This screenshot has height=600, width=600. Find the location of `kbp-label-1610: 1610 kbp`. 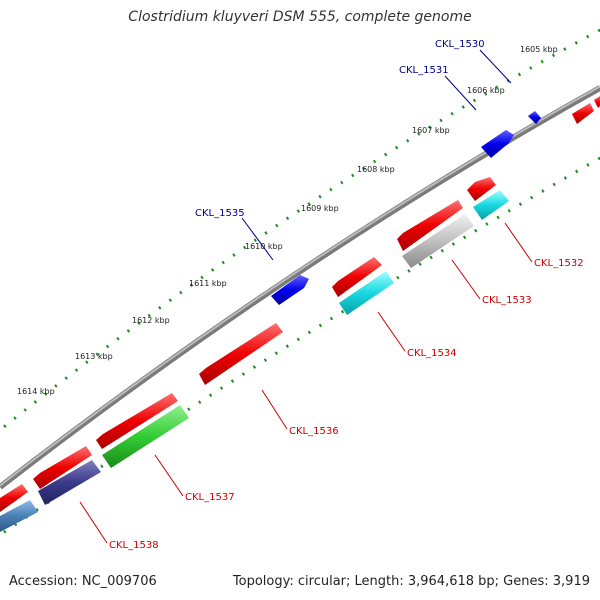

kbp-label-1610: 1610 kbp is located at coordinates (264, 246).